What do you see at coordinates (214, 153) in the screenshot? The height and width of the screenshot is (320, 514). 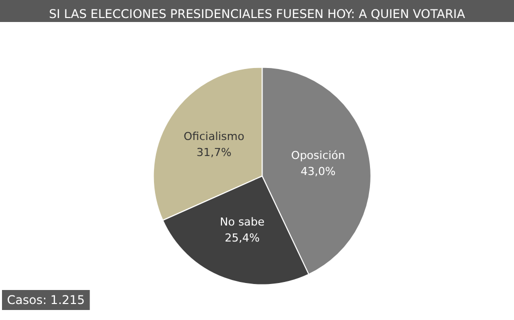 I see `data-label: 31,7%` at bounding box center [214, 153].